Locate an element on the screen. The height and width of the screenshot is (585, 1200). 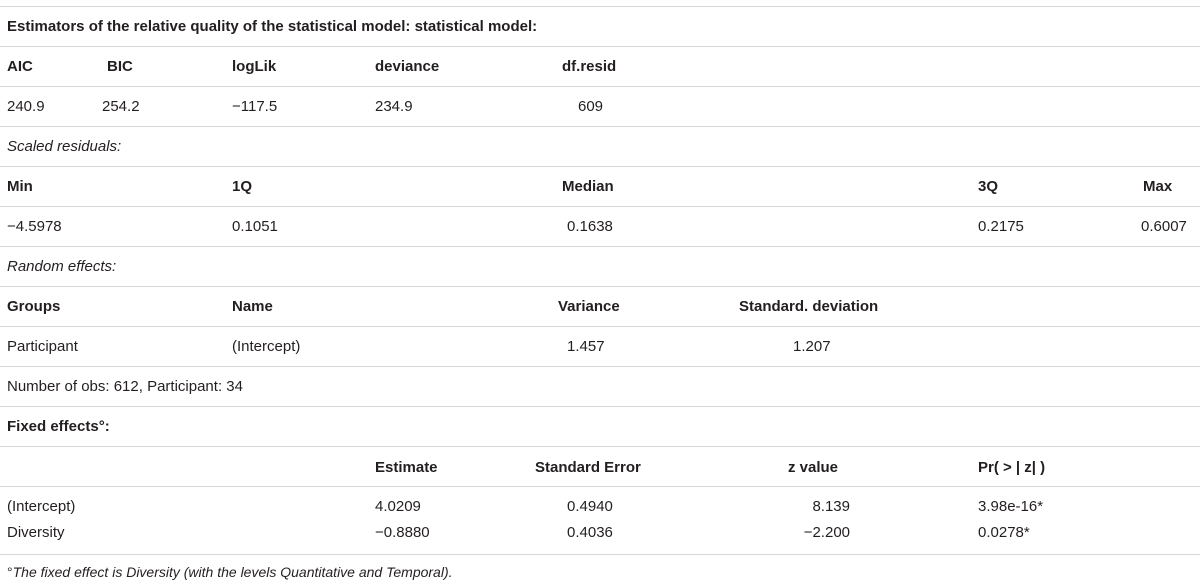
estimate-intercept: 4.0209 is located at coordinates (398, 506).